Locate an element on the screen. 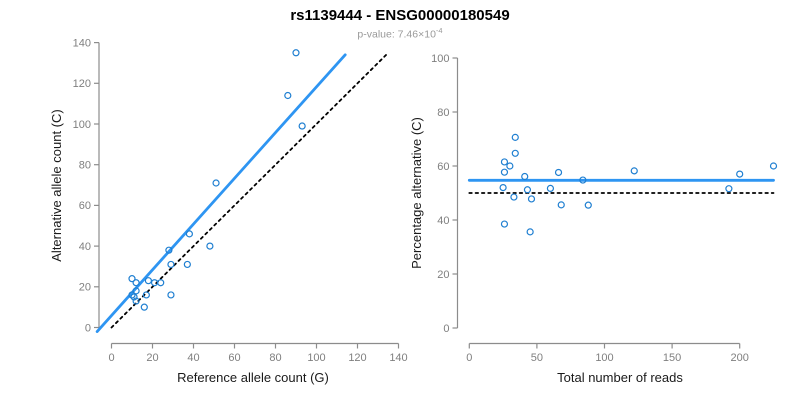 The image size is (800, 400). pvalue-exponent: -4 is located at coordinates (439, 30).